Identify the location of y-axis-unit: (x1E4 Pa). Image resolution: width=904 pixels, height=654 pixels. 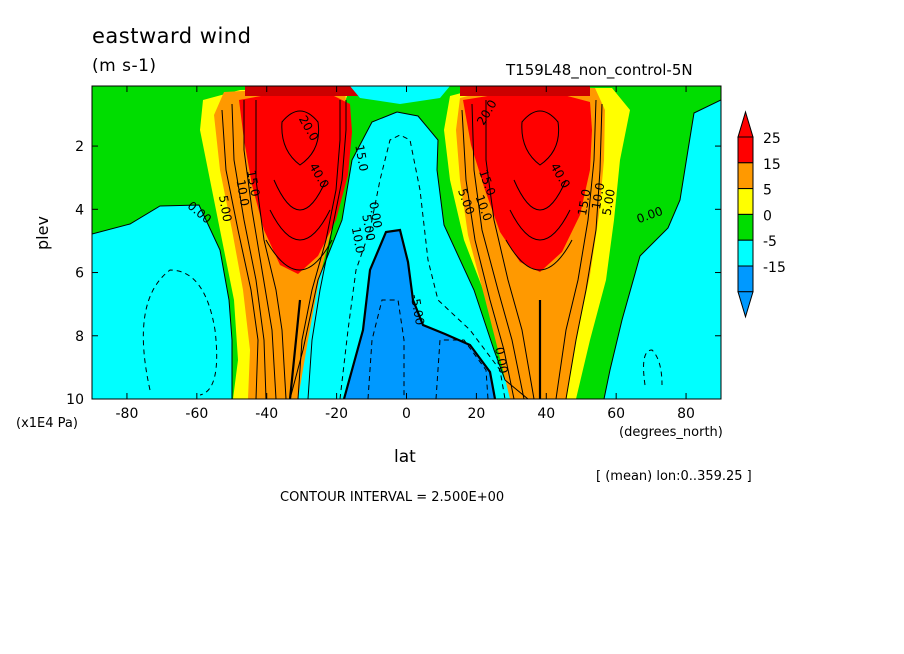
(47, 423).